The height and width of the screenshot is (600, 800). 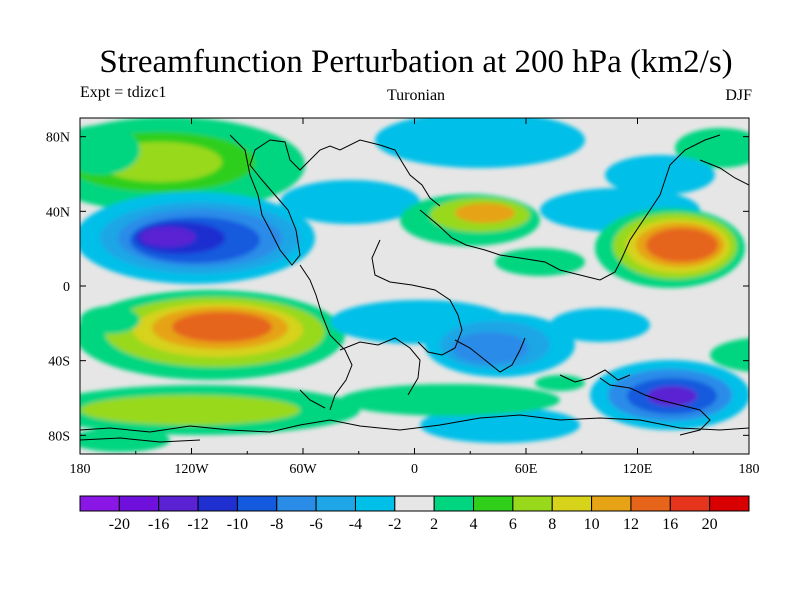 What do you see at coordinates (638, 469) in the screenshot?
I see `x-tick-label: 120E` at bounding box center [638, 469].